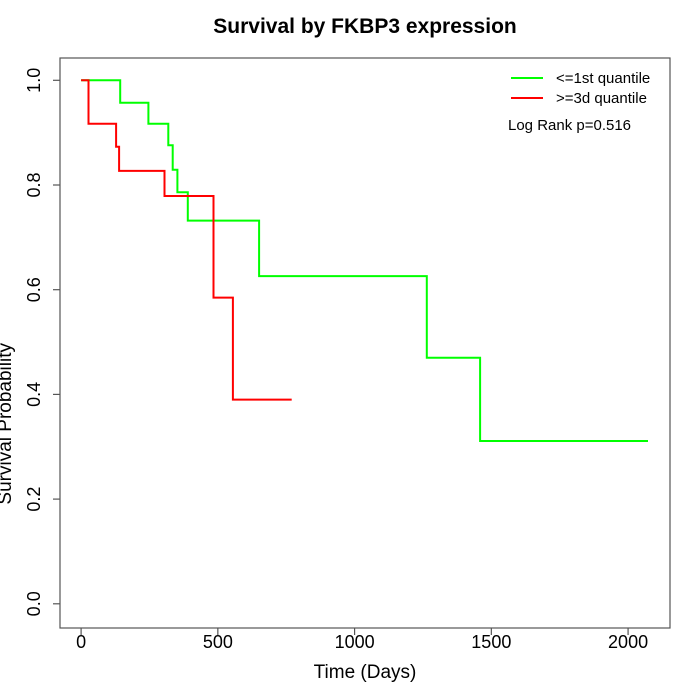  I want to click on legend-label-low-quantile: <=1st quantile, so click(603, 78).